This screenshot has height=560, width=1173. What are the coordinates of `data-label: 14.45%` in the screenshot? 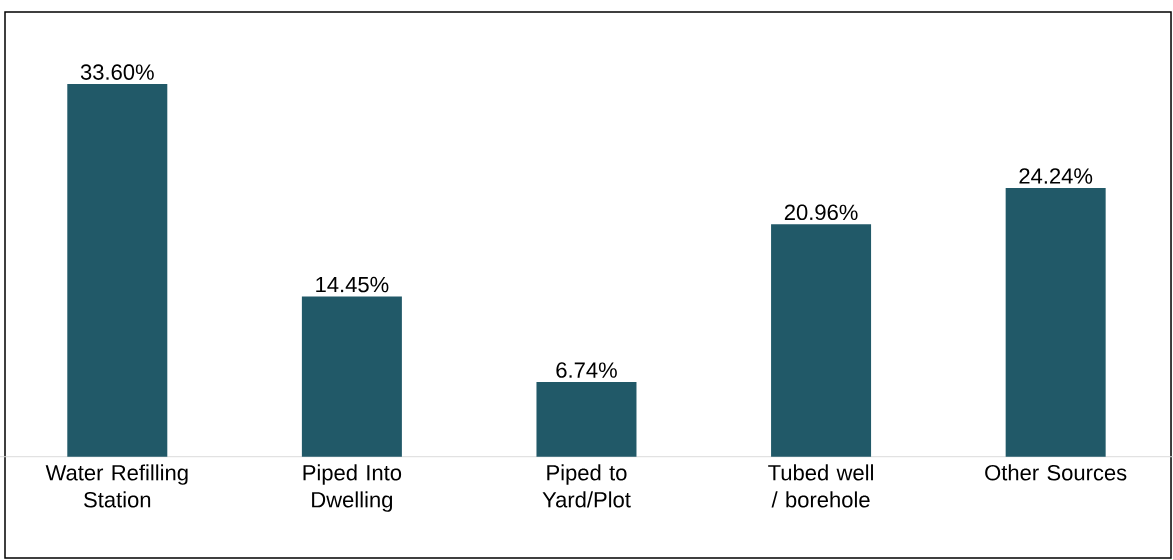 It's located at (352, 284).